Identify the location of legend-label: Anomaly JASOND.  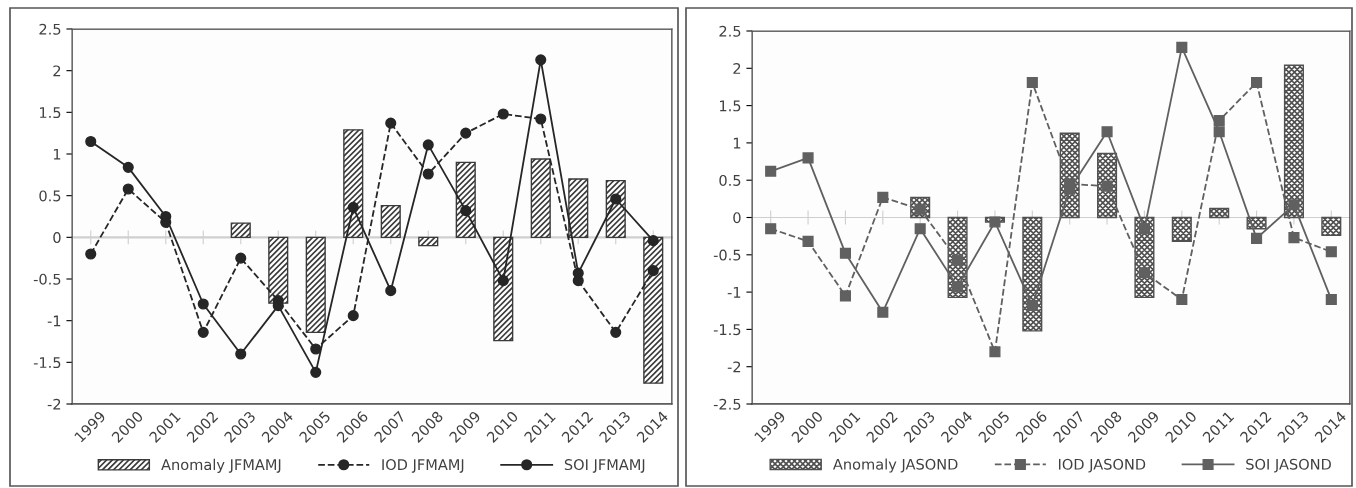
(895, 465).